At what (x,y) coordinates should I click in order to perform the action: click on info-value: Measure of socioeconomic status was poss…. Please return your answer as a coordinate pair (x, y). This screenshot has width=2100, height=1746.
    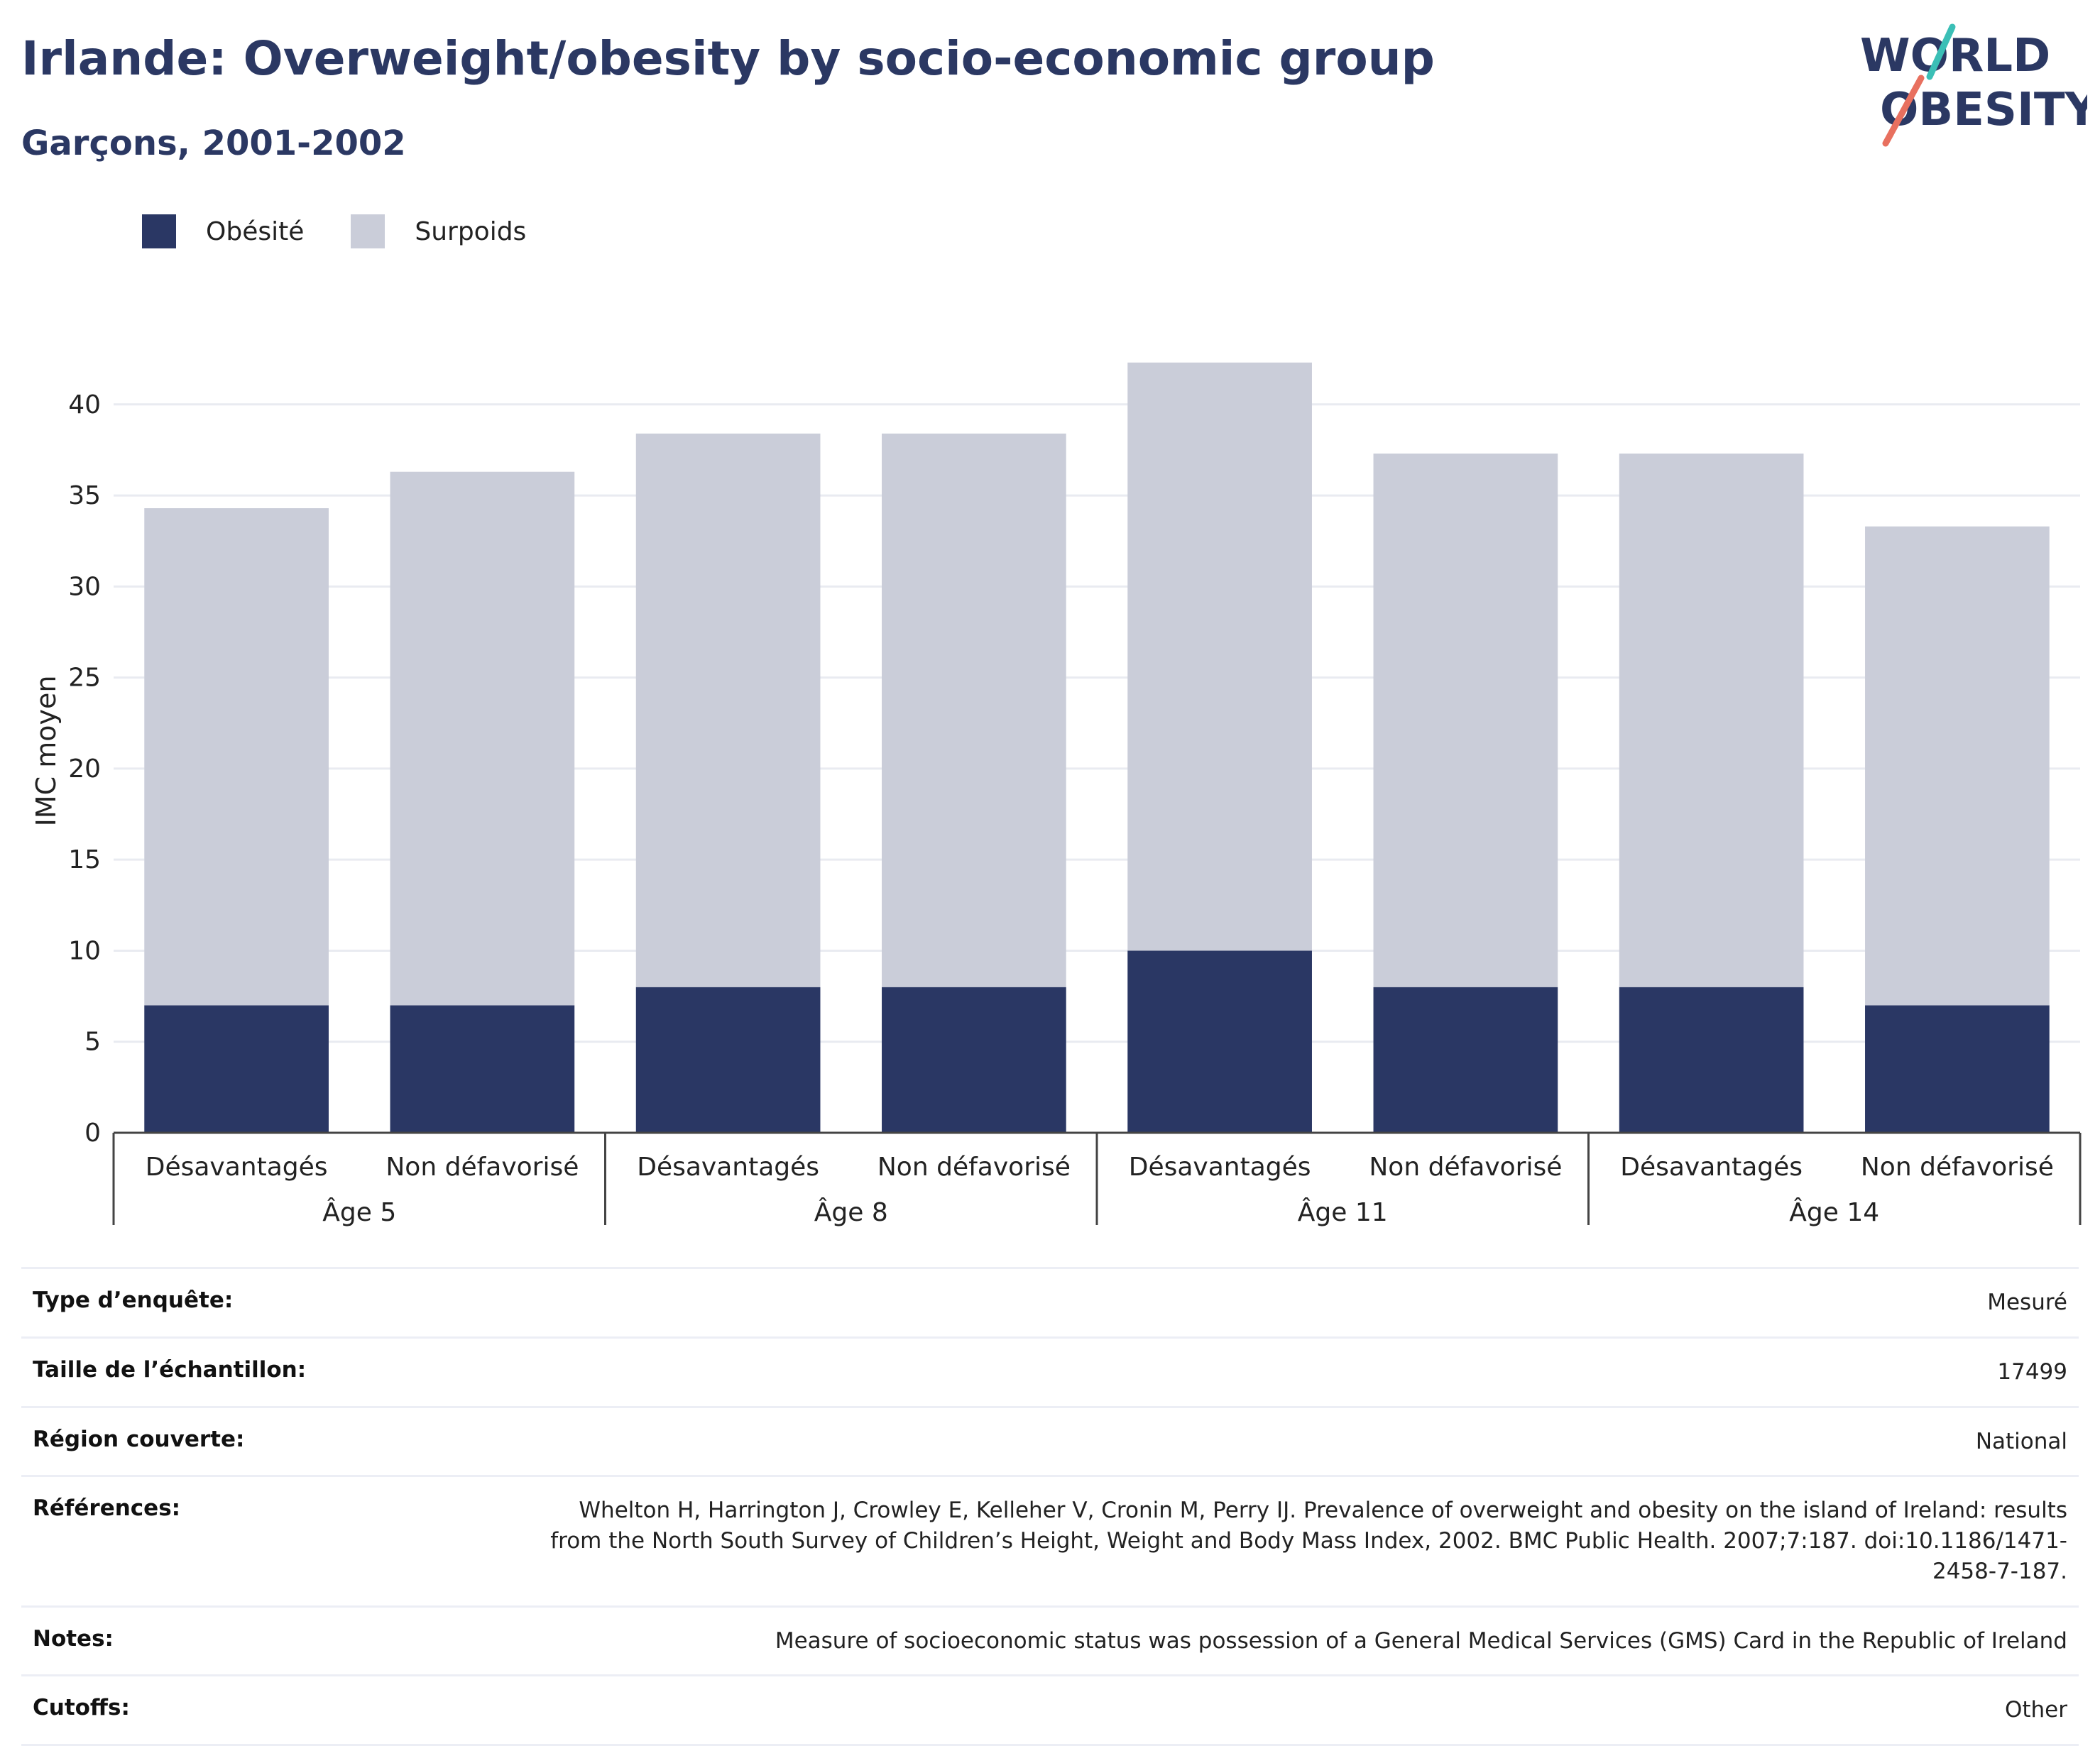
    Looking at the image, I should click on (1421, 1640).